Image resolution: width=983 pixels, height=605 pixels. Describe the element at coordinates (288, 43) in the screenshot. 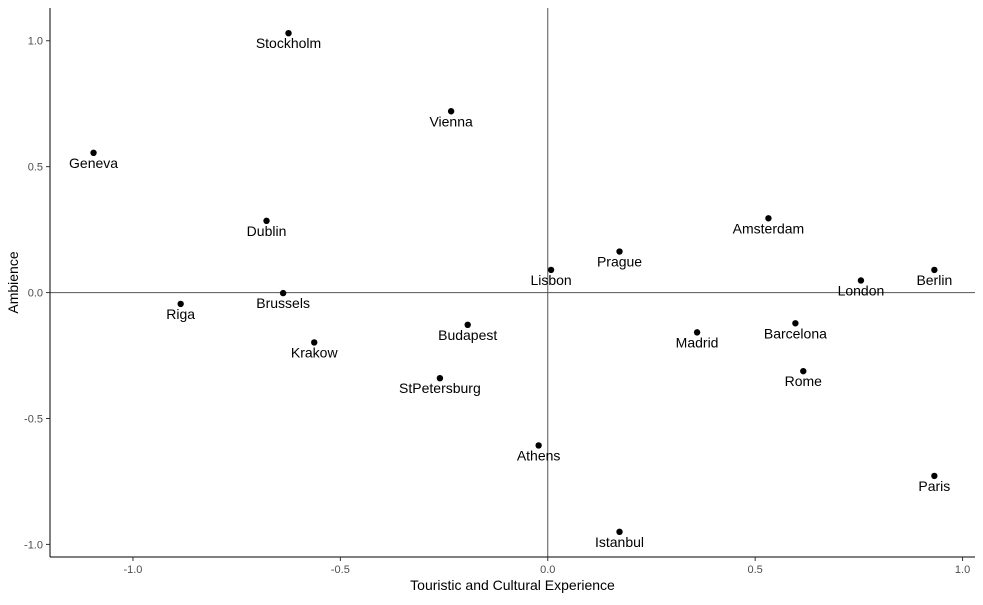

I see `point-label: Stockholm` at that location.